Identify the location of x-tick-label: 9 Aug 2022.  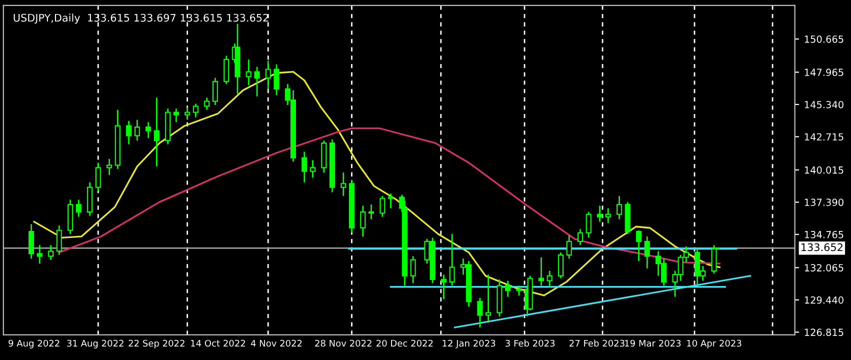
(34, 344).